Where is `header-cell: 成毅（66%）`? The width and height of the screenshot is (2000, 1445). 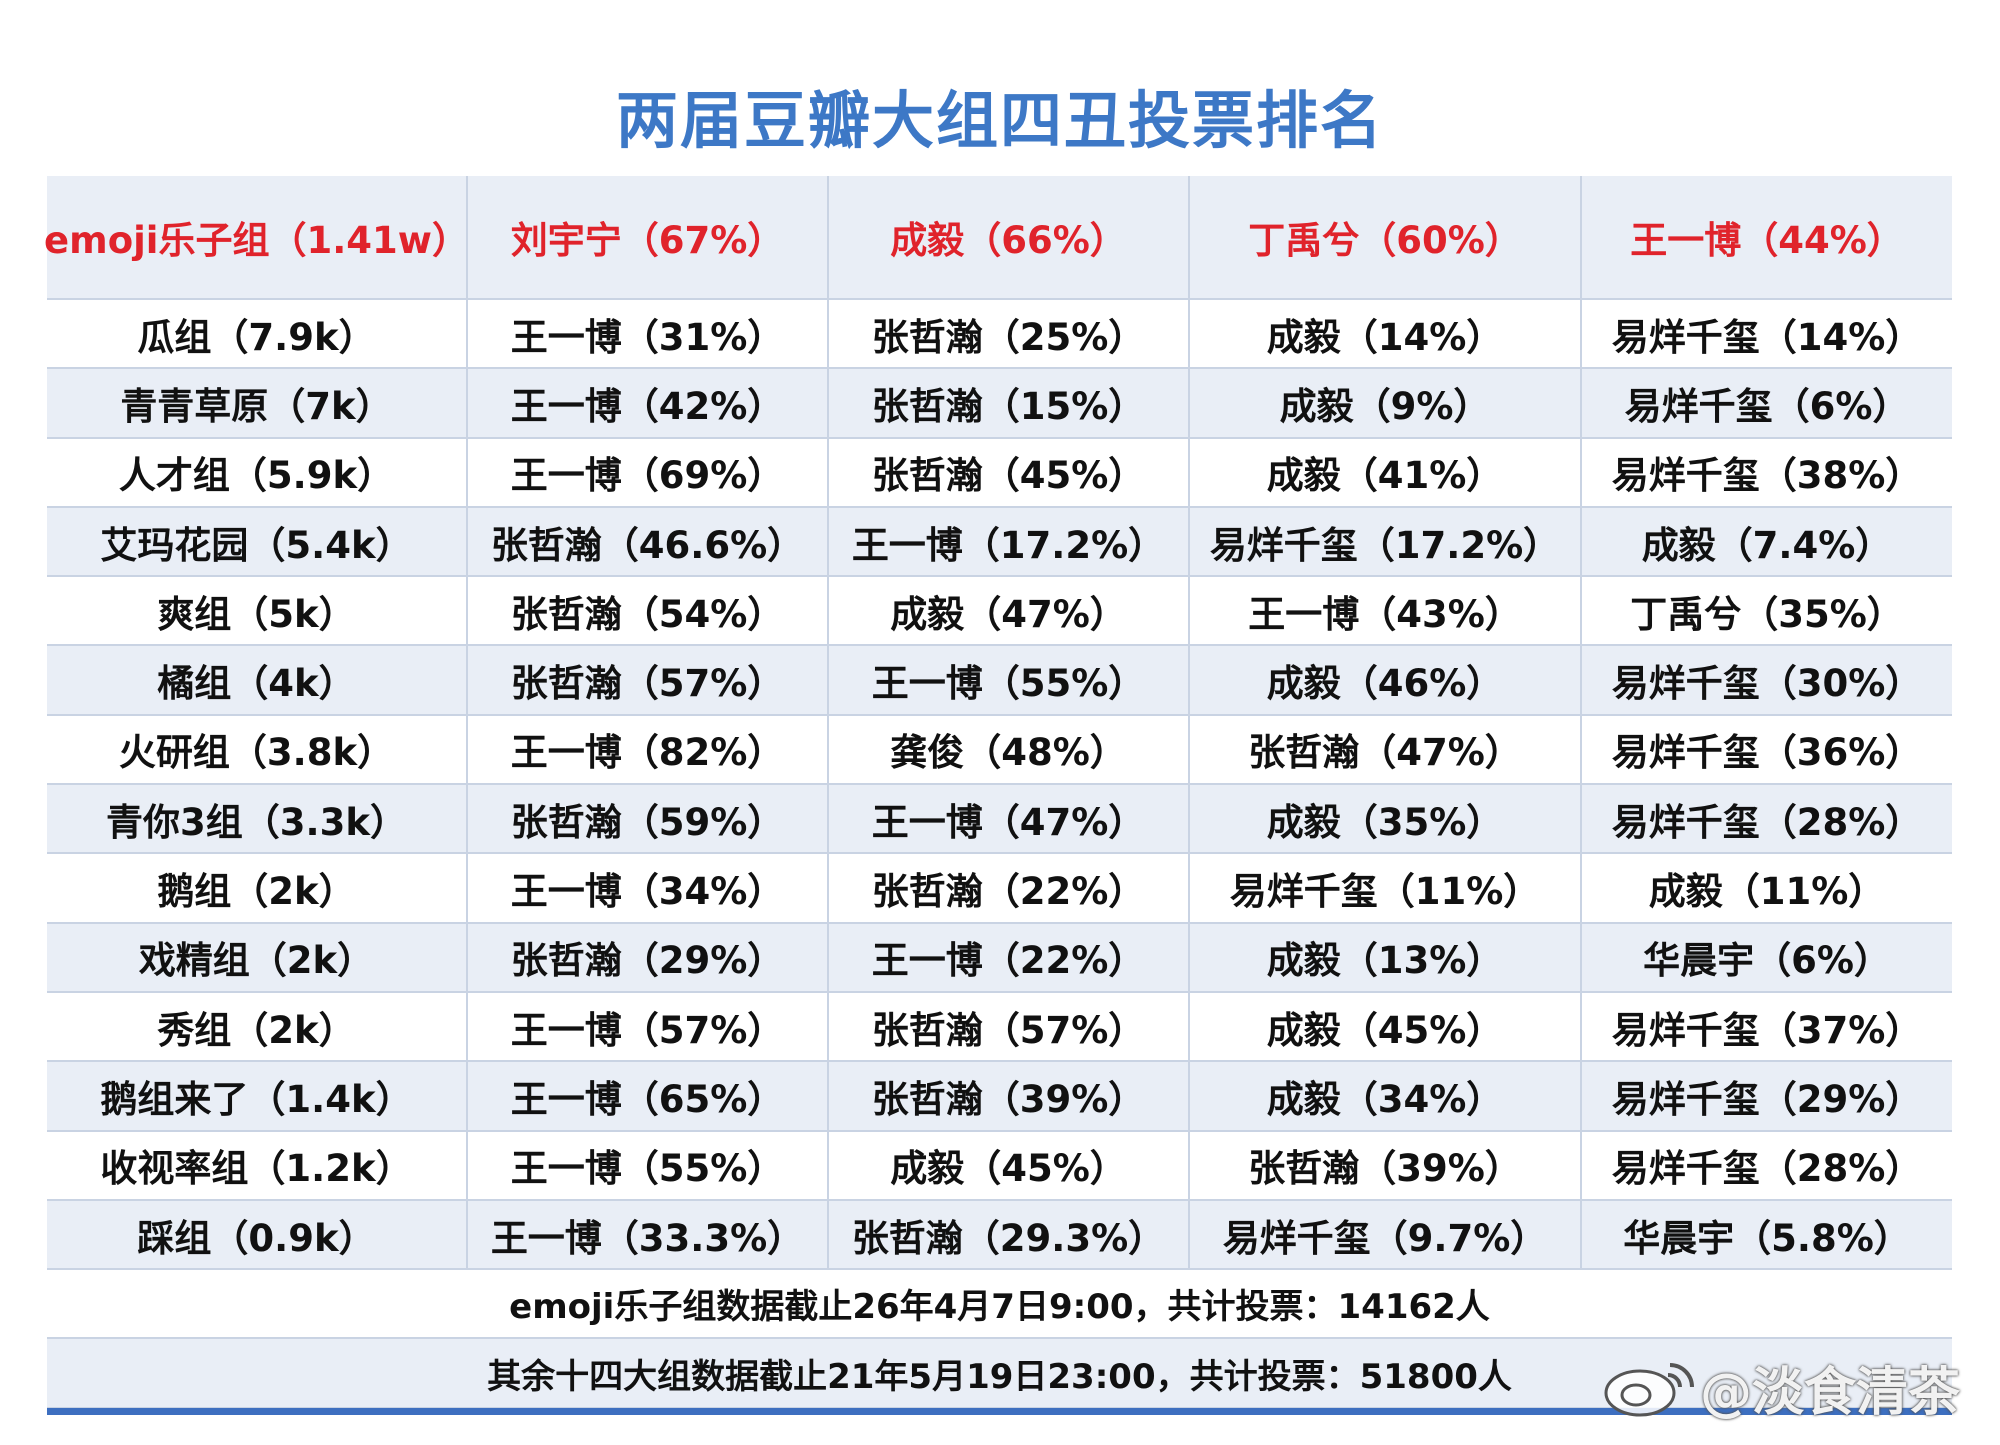
header-cell: 成毅（66%） is located at coordinates (1009, 237).